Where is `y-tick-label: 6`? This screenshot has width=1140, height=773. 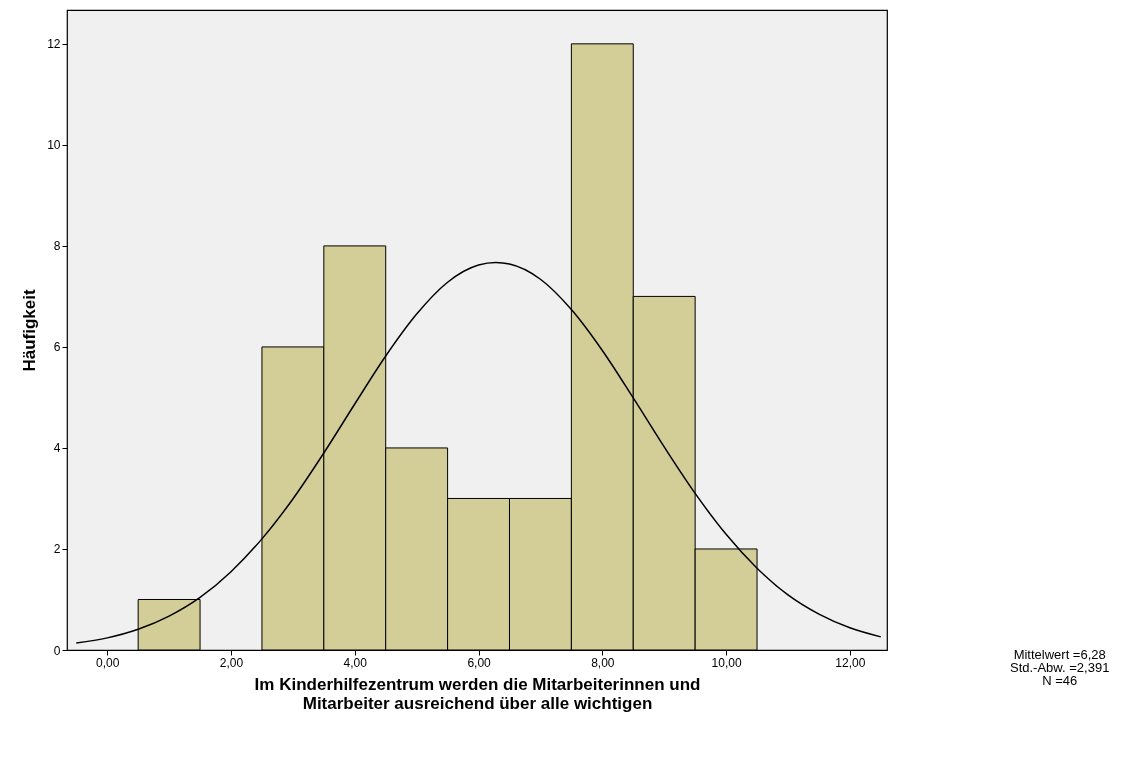
y-tick-label: 6 is located at coordinates (57, 347).